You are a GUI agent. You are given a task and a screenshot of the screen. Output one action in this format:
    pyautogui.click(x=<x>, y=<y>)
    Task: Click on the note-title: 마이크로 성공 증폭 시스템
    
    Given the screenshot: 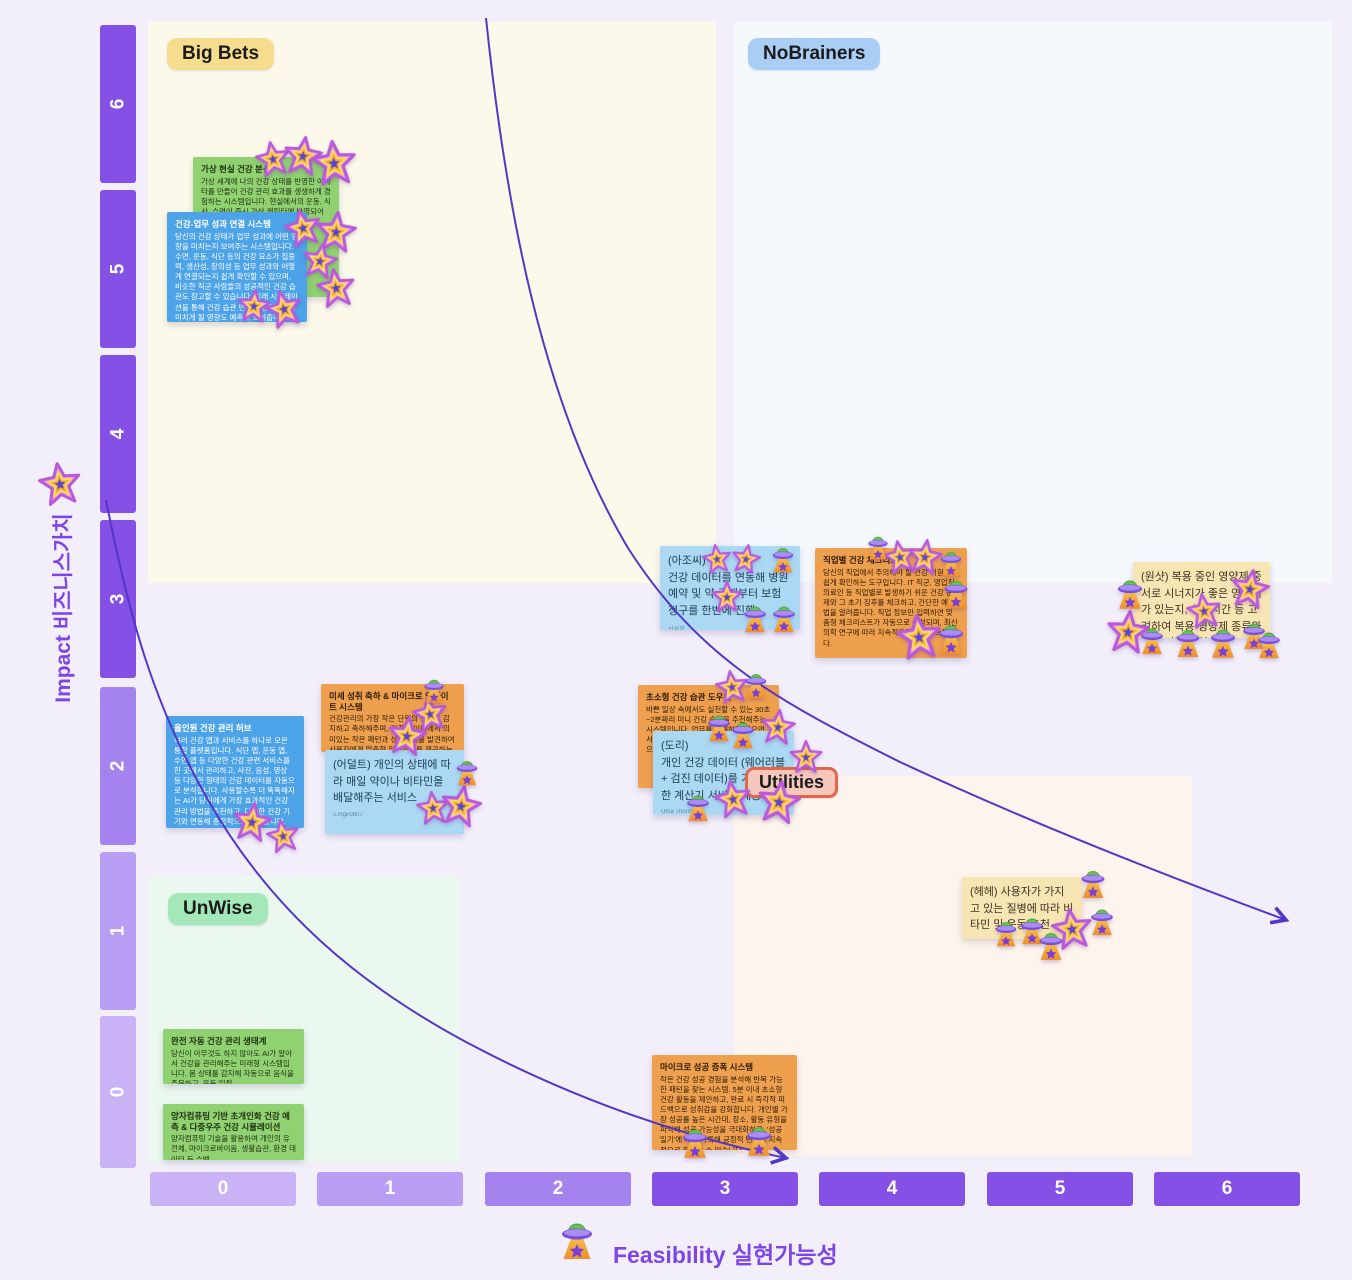 What is the action you would take?
    pyautogui.click(x=707, y=1067)
    